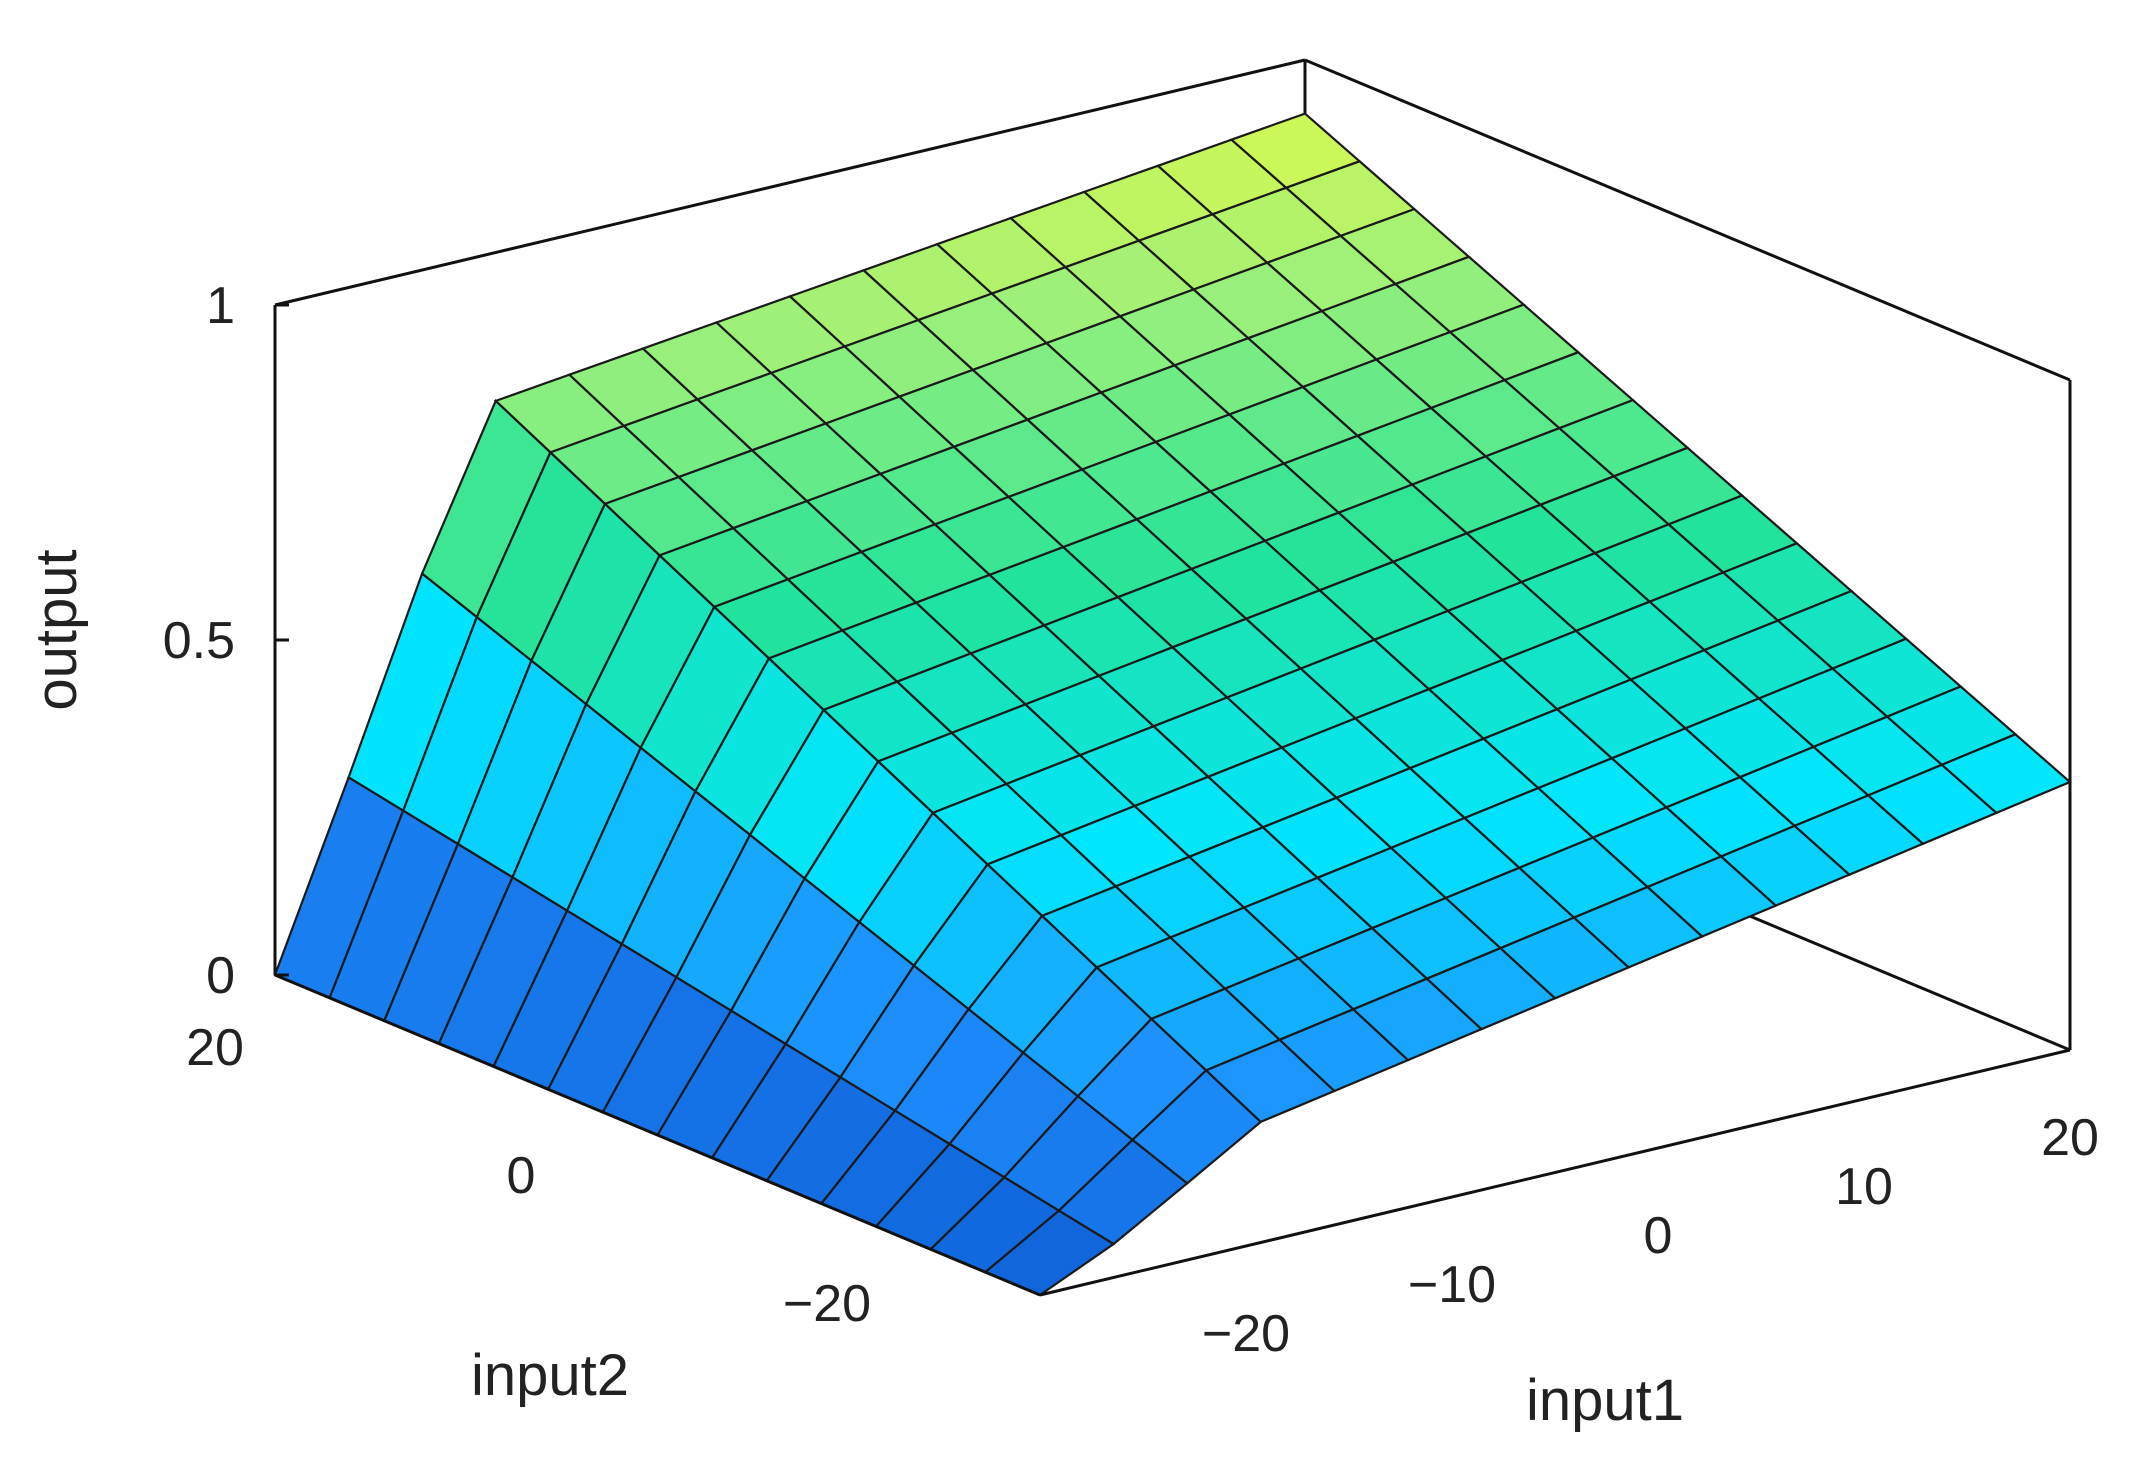  What do you see at coordinates (56, 629) in the screenshot?
I see `z-axis-label: output` at bounding box center [56, 629].